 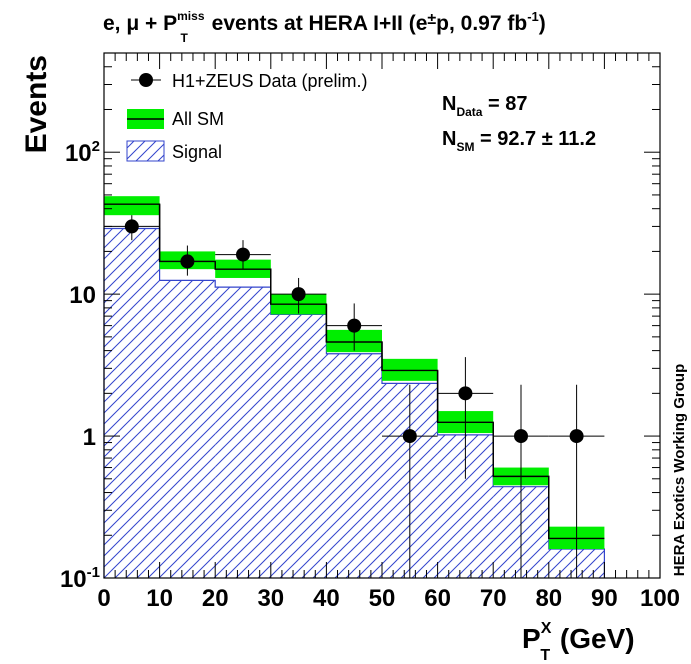 What do you see at coordinates (437, 598) in the screenshot?
I see `x-tick-label: 60` at bounding box center [437, 598].